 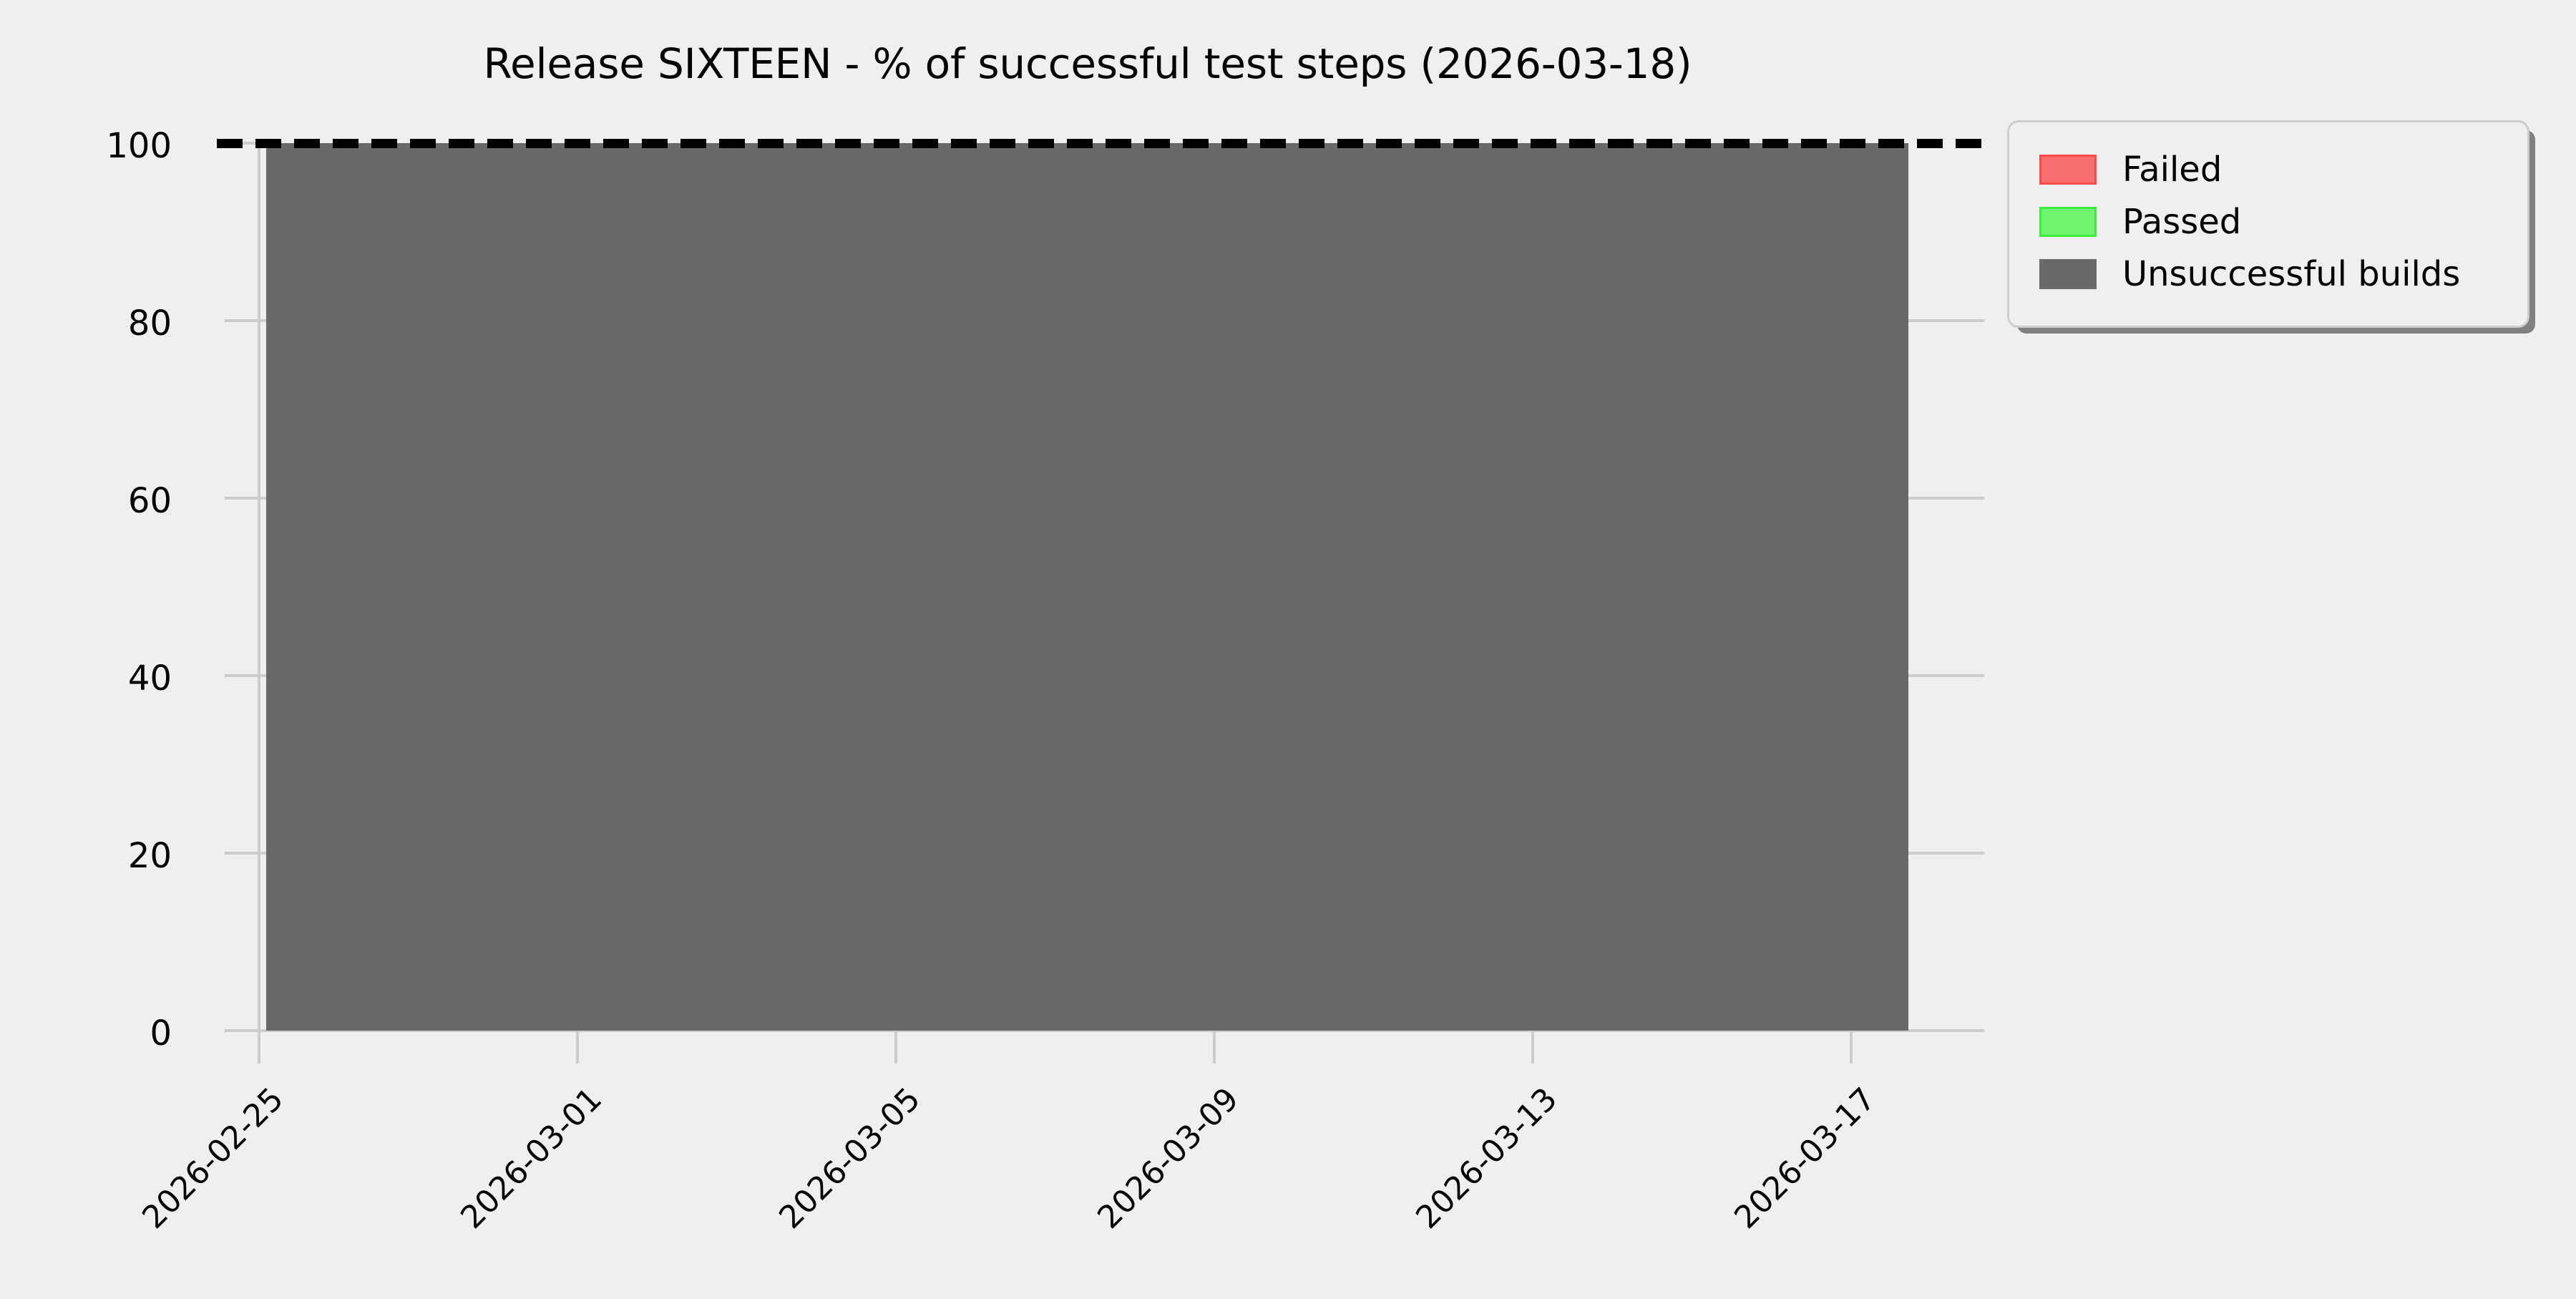 What do you see at coordinates (149, 856) in the screenshot?
I see `y-axis-tick-label: 20` at bounding box center [149, 856].